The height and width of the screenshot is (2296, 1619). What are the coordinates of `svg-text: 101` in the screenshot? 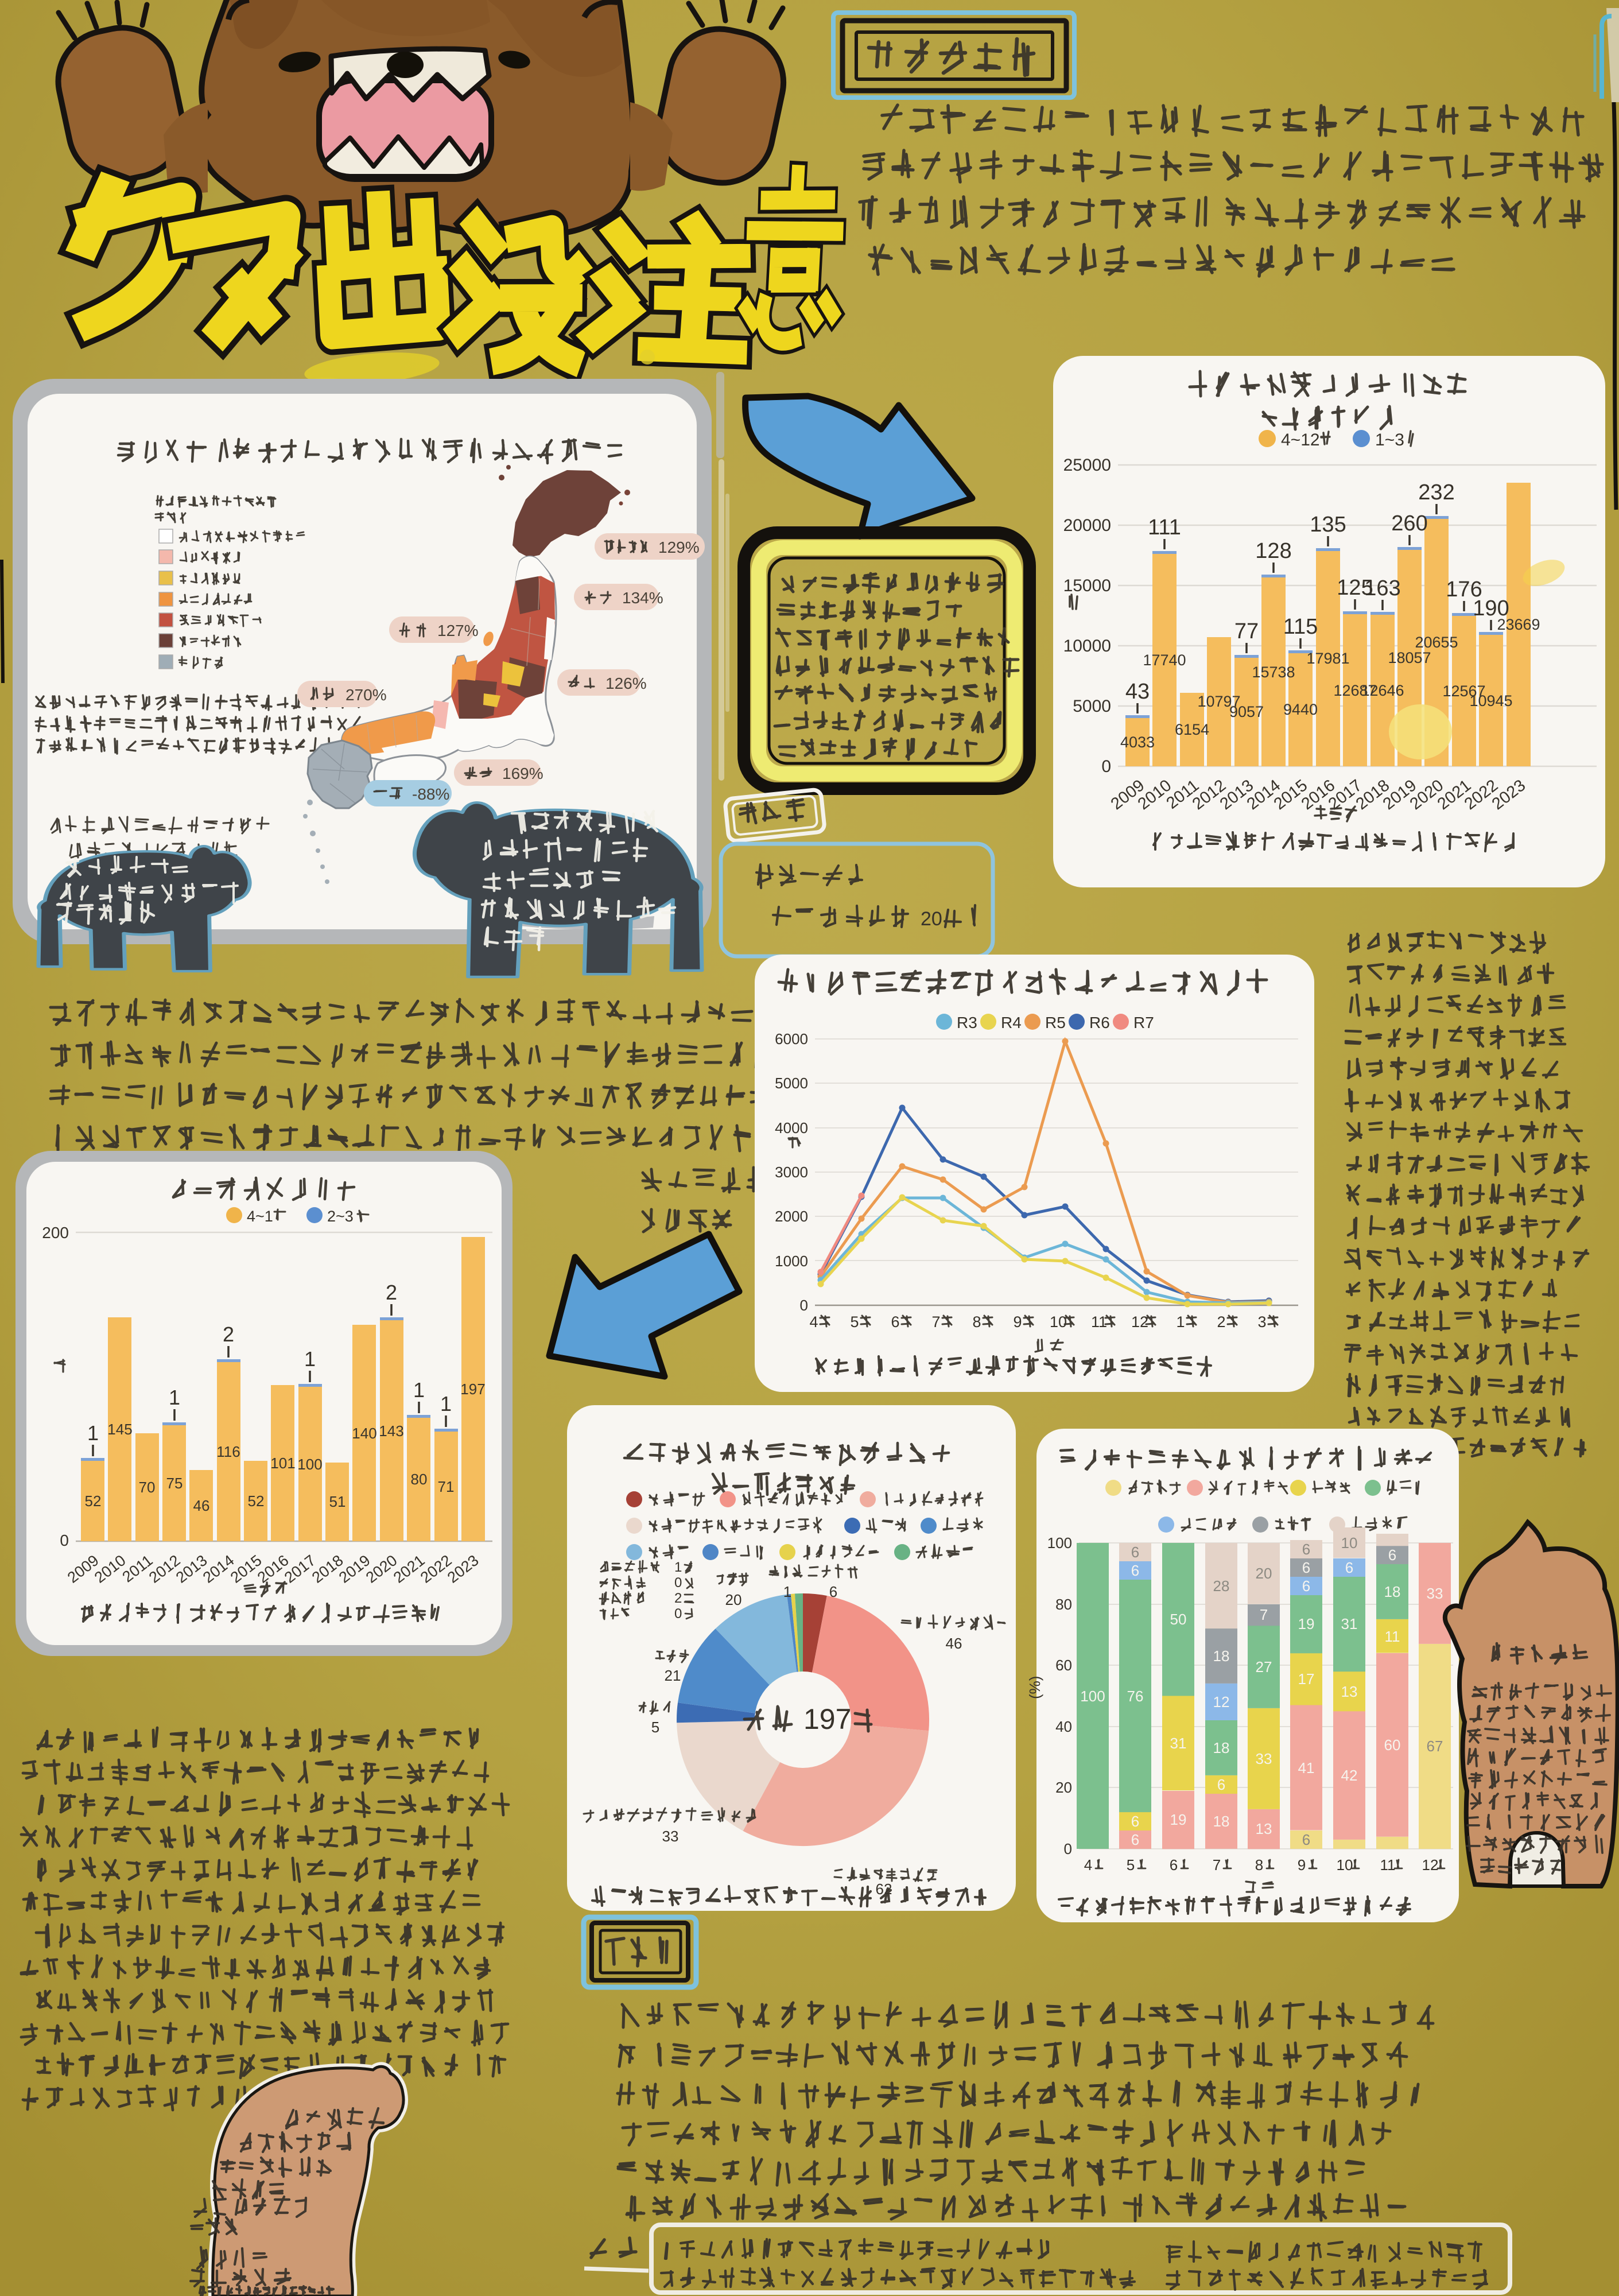 It's located at (282, 1463).